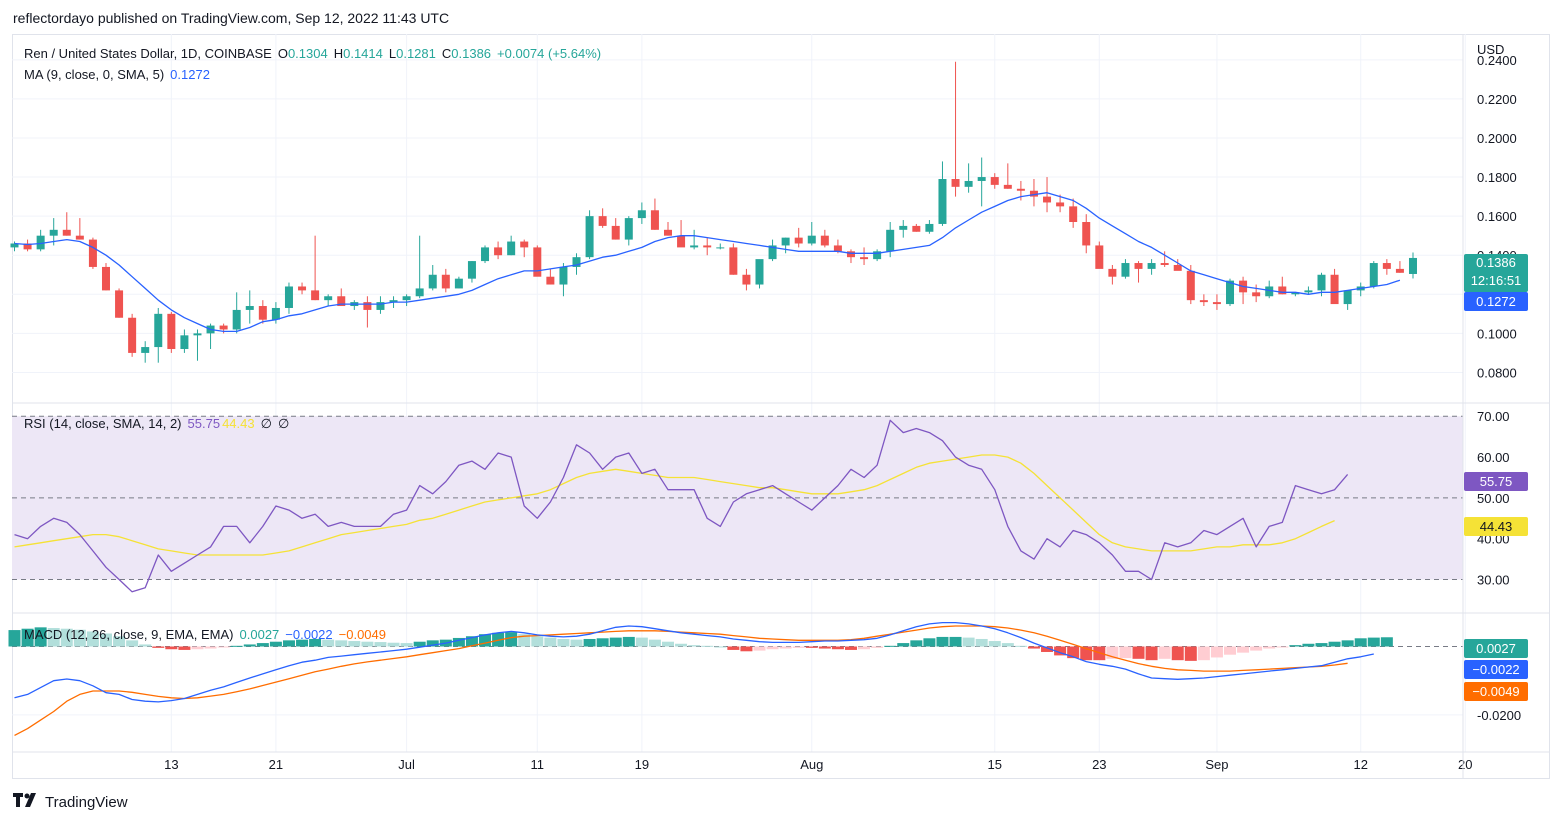  What do you see at coordinates (471, 53) in the screenshot?
I see `close-value: 0.1386` at bounding box center [471, 53].